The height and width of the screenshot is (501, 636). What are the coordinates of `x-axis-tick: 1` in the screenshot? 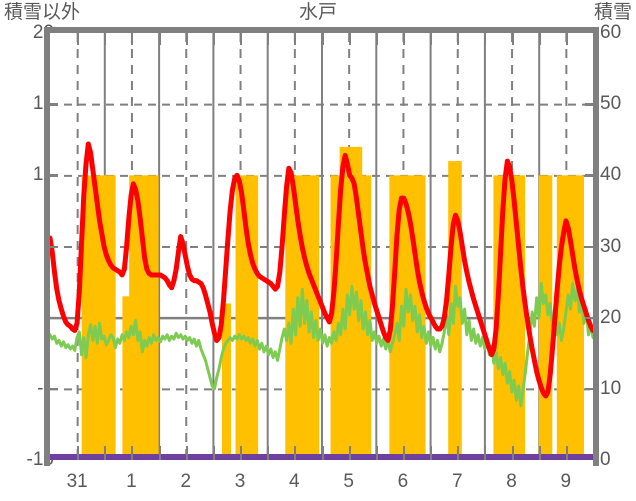 It's located at (131, 481).